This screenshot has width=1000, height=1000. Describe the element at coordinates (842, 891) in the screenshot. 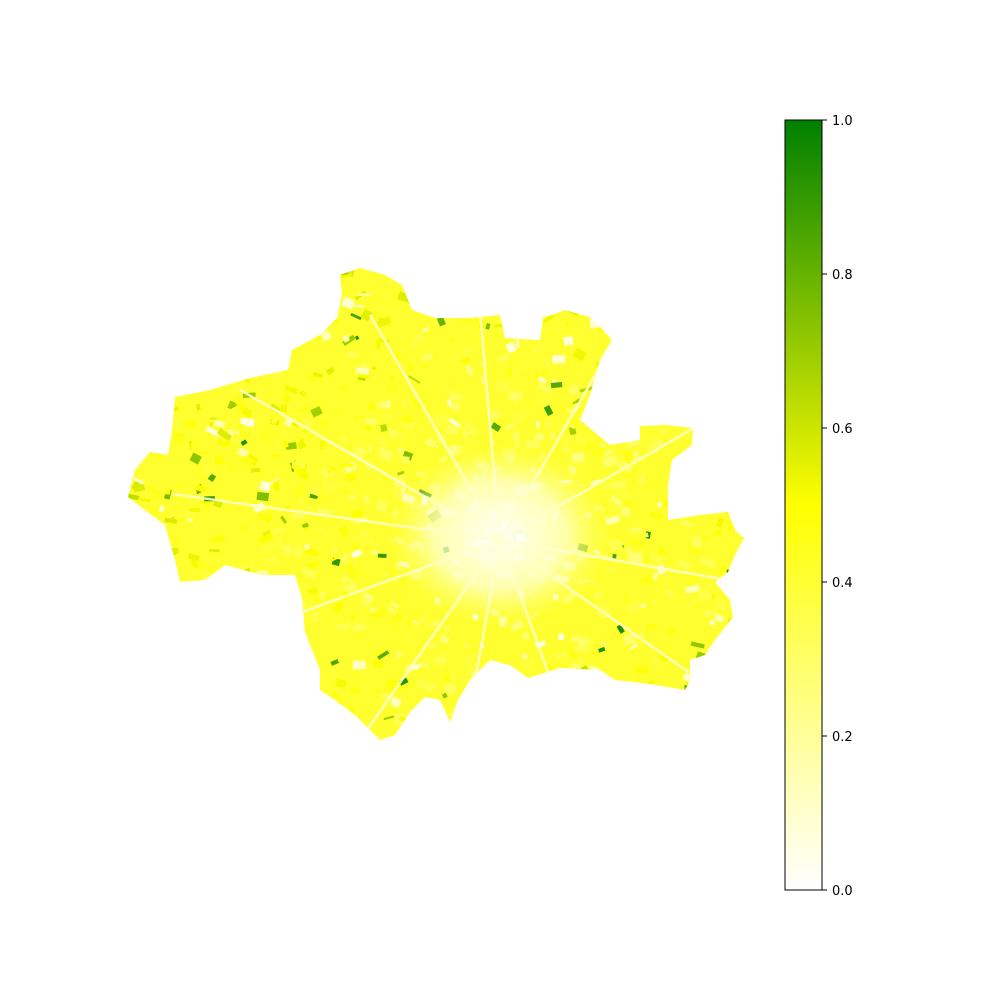

I see `colorbar-tick-label: 0.0` at that location.